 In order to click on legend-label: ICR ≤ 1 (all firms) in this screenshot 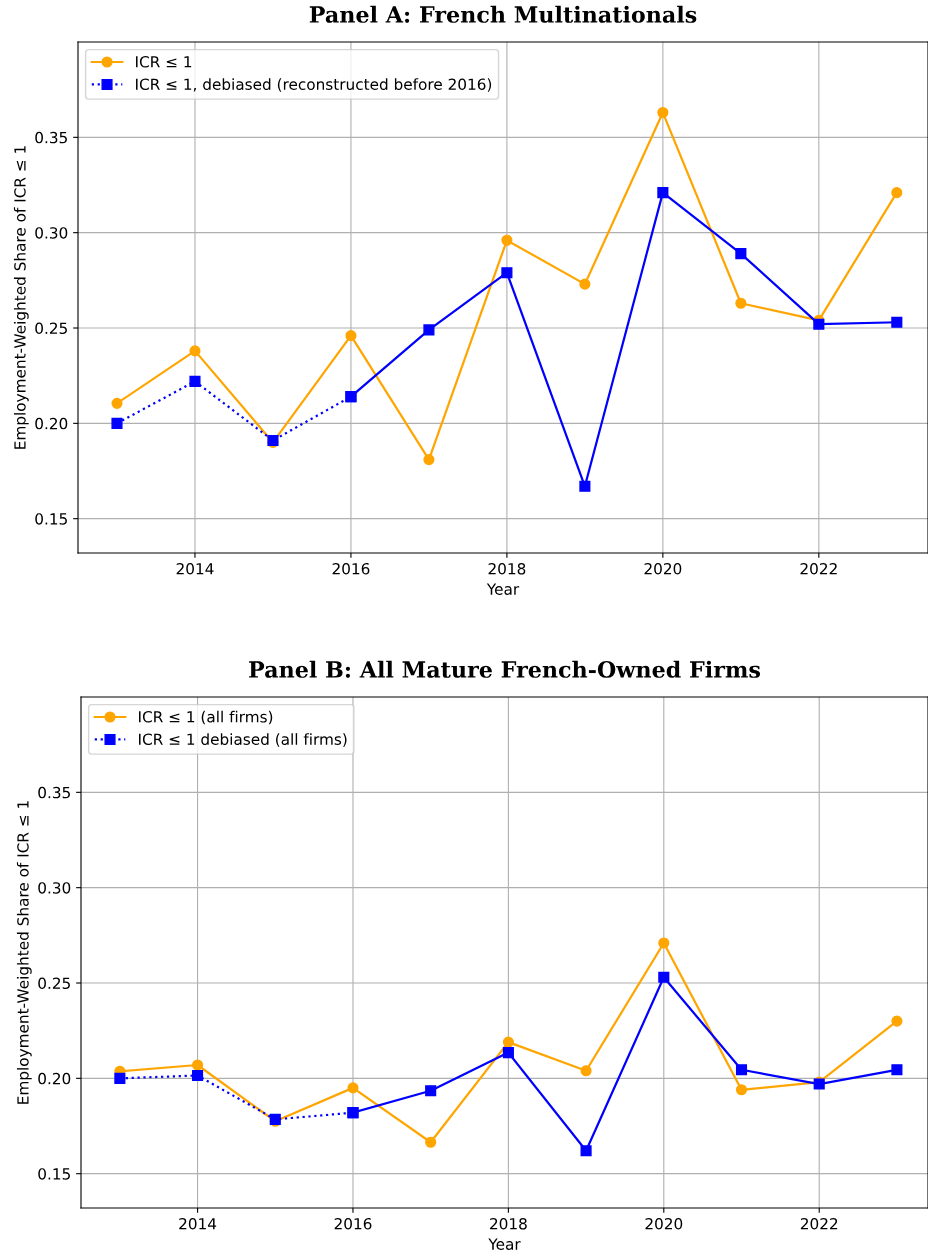, I will do `click(206, 717)`.